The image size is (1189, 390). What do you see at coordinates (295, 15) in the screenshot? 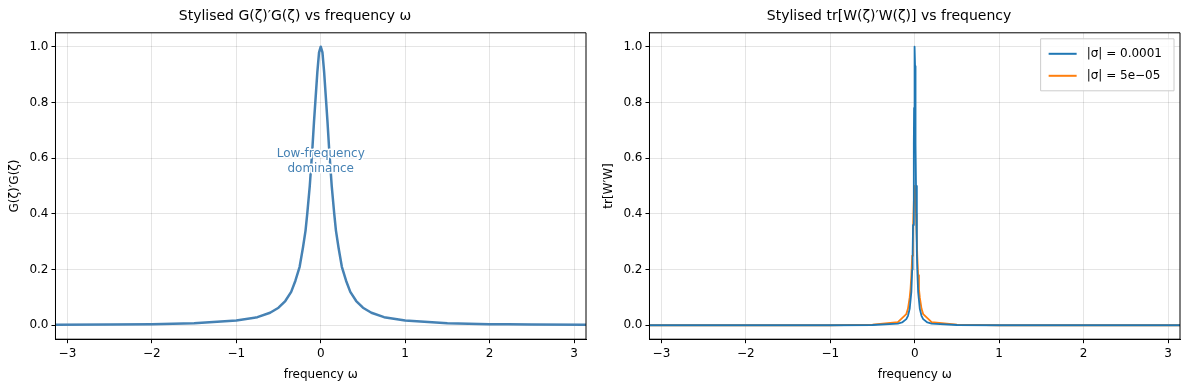
I see `chart-title: Stylised G(ζ)′G(ζ) vs frequency ω` at bounding box center [295, 15].